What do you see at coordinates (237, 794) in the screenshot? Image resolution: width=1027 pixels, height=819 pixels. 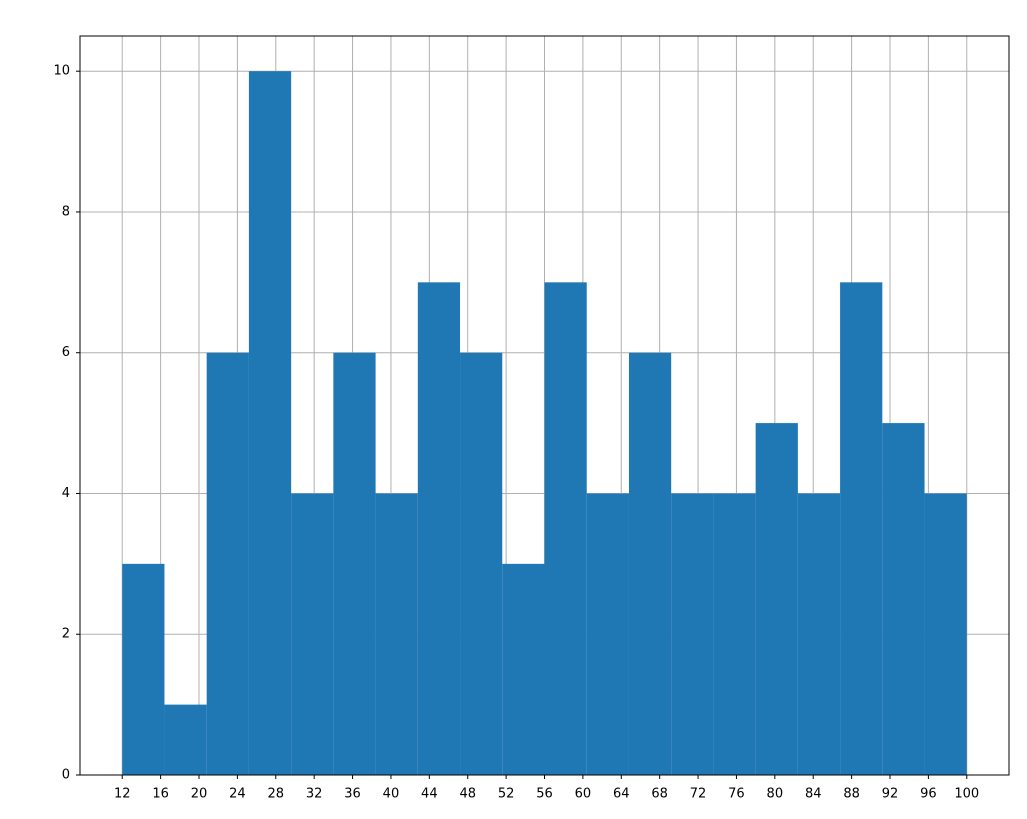 I see `x-tick-label: 24` at bounding box center [237, 794].